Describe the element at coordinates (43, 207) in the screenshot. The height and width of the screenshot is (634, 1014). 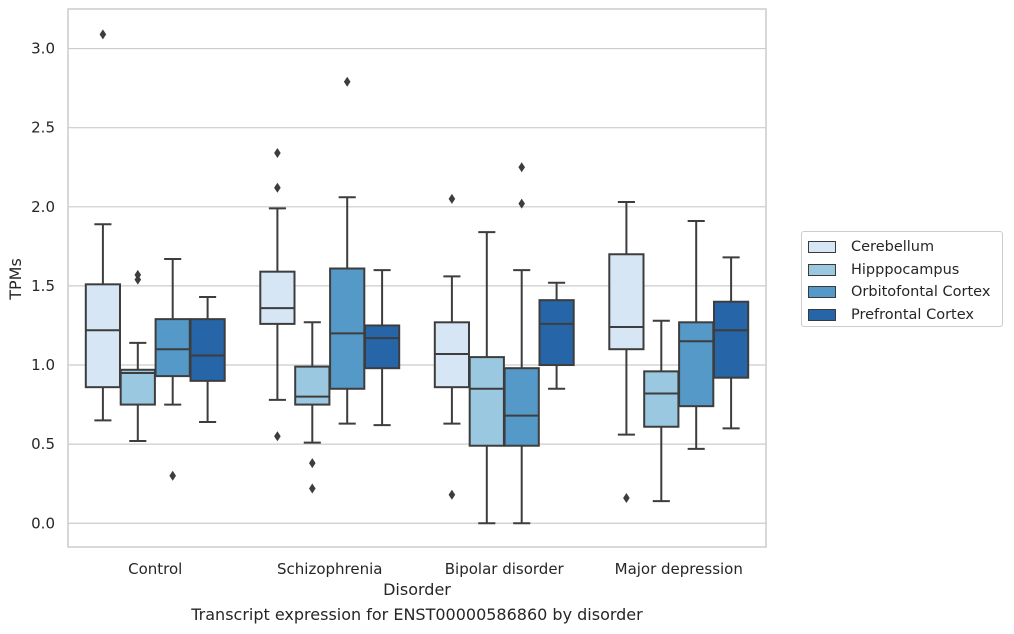
I see `y-tick-label: 2.0` at that location.